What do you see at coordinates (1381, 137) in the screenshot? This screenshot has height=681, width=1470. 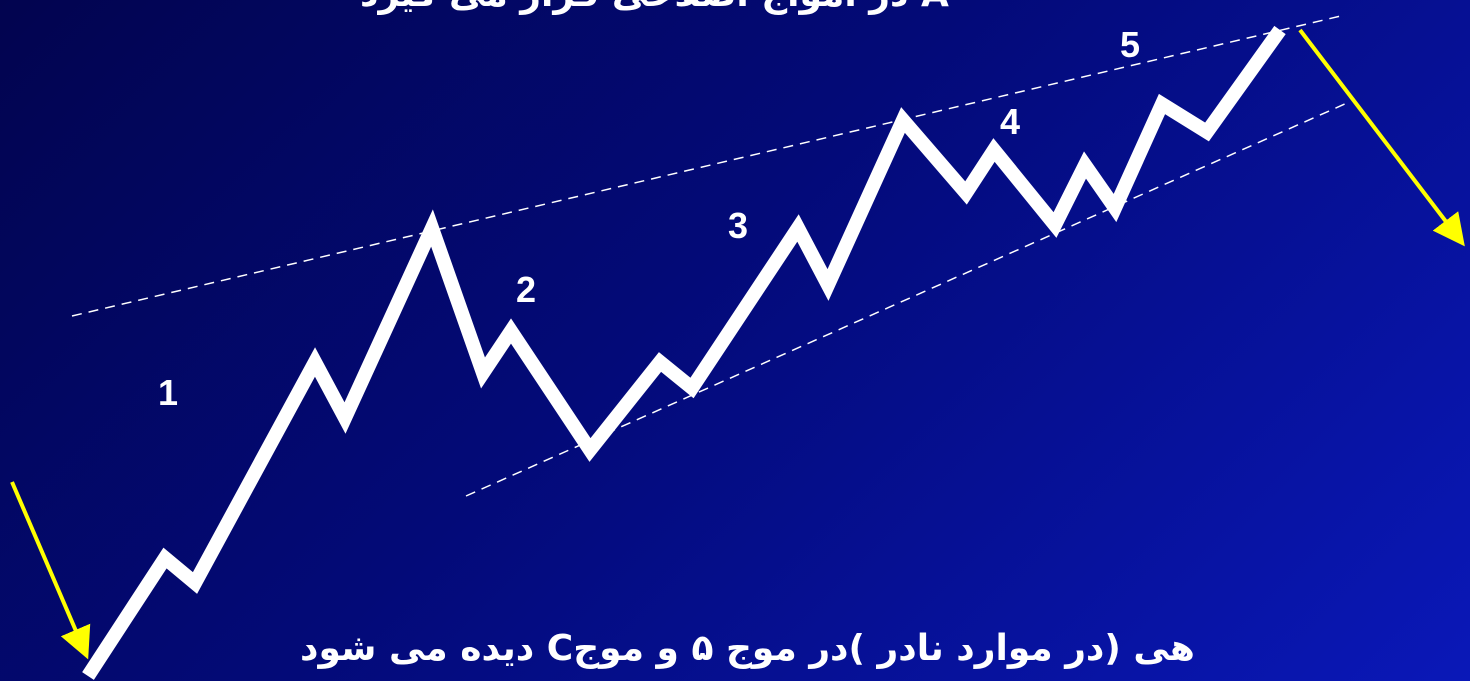 I see `exit-arrow` at bounding box center [1381, 137].